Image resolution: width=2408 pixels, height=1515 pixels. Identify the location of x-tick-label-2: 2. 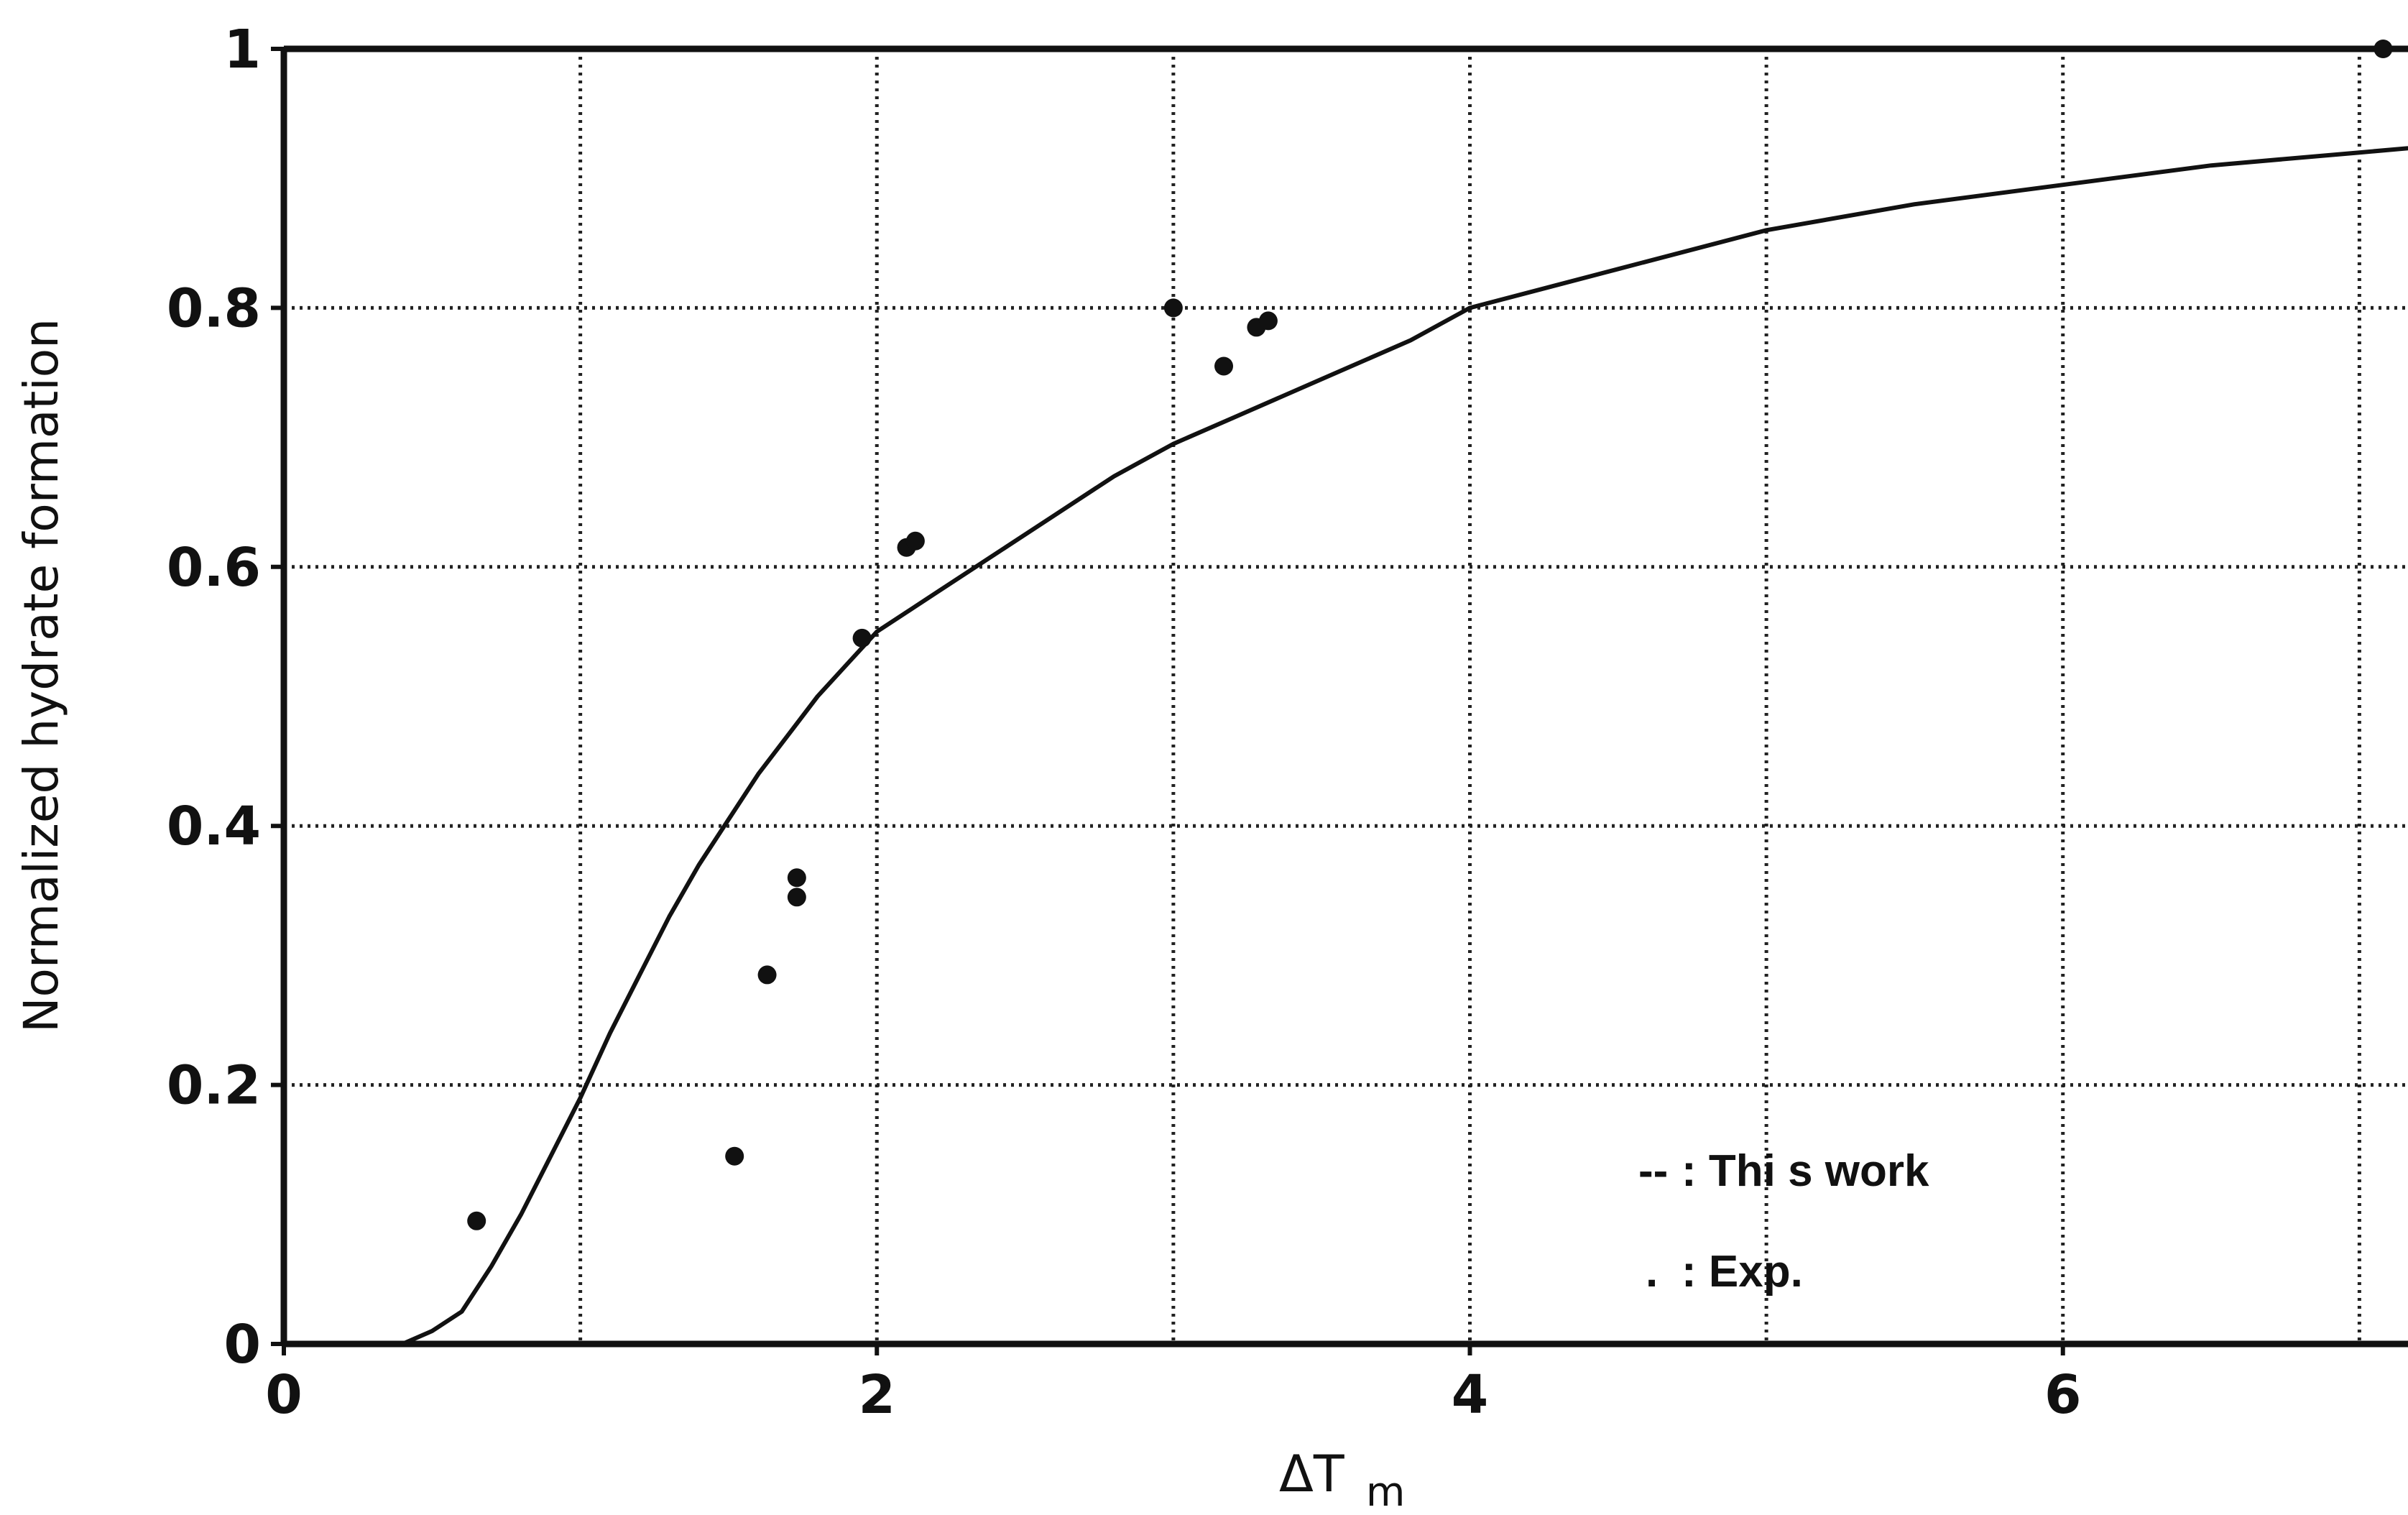
(877, 1395).